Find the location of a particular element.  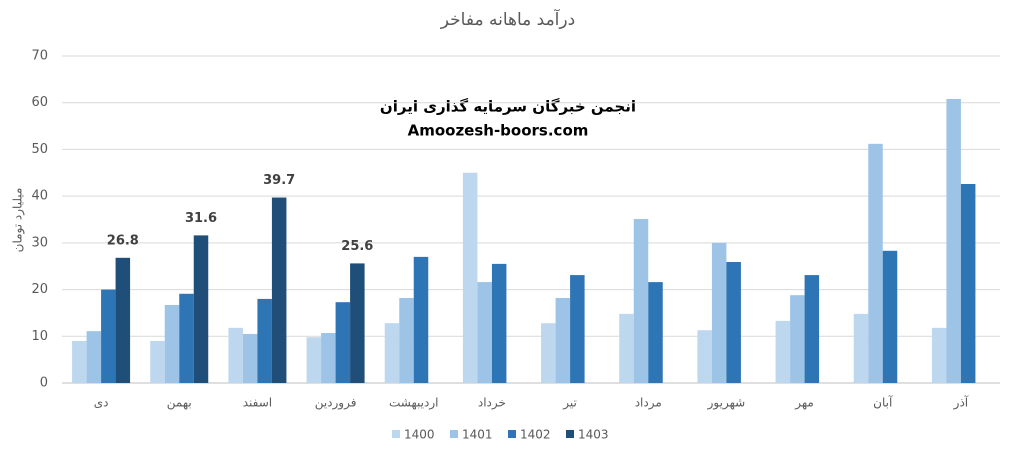

y-tick-label: 40 is located at coordinates (39, 196).